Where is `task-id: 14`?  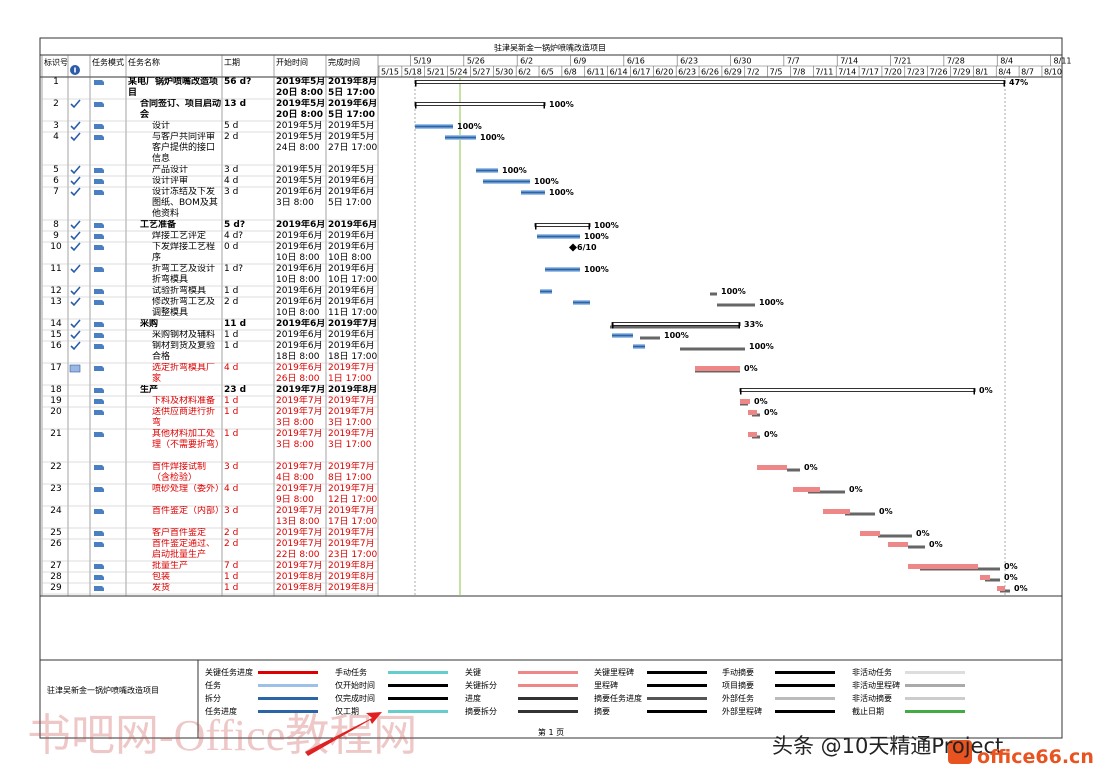 task-id: 14 is located at coordinates (56, 324).